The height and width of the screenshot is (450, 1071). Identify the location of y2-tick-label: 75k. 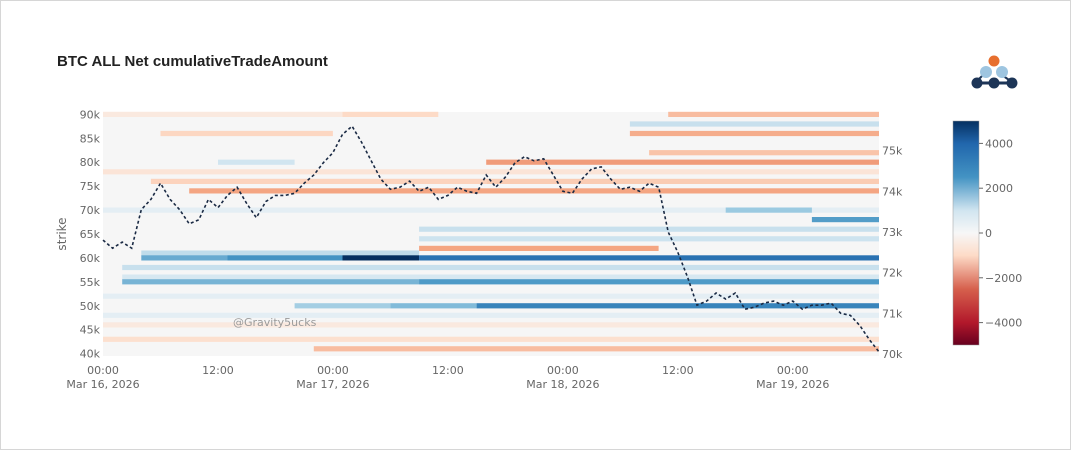
(892, 151).